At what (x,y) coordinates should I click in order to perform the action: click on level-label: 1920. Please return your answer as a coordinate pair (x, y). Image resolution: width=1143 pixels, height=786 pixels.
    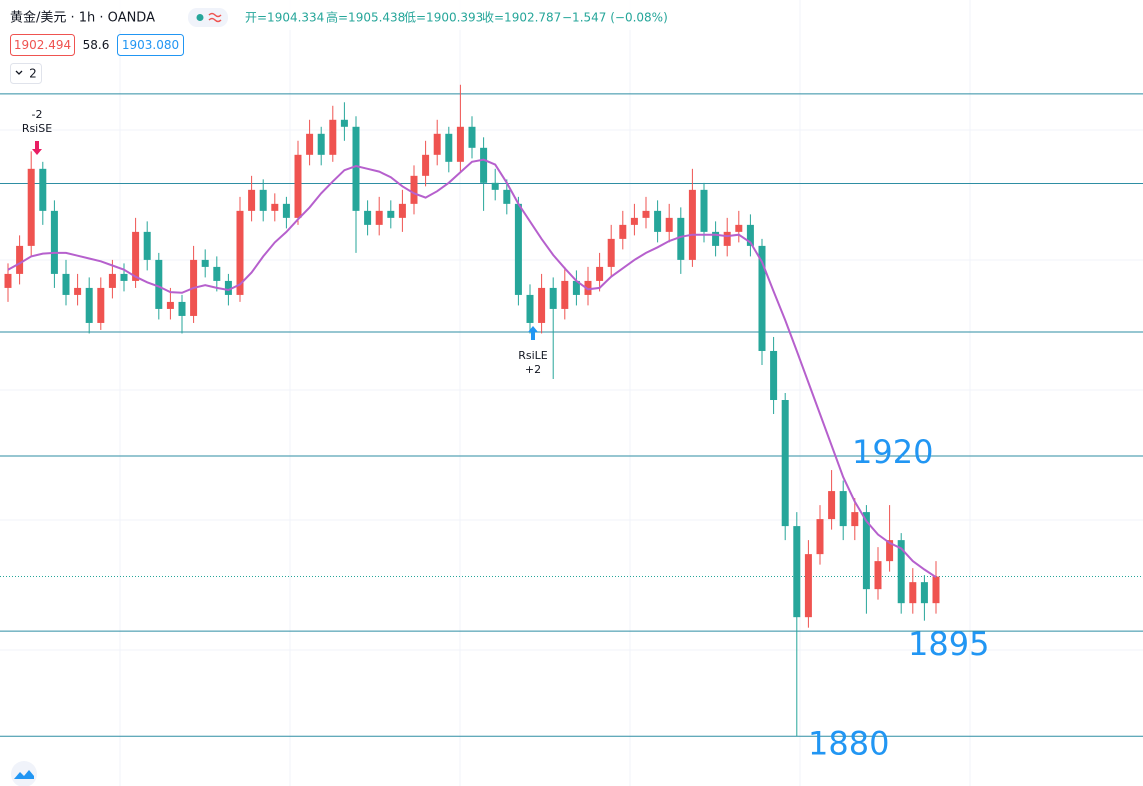
    Looking at the image, I should click on (892, 452).